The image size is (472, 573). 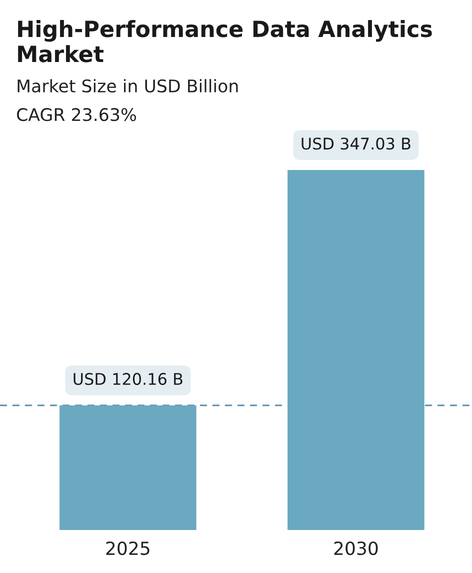 I want to click on x-tick-label: 2025, so click(x=128, y=548).